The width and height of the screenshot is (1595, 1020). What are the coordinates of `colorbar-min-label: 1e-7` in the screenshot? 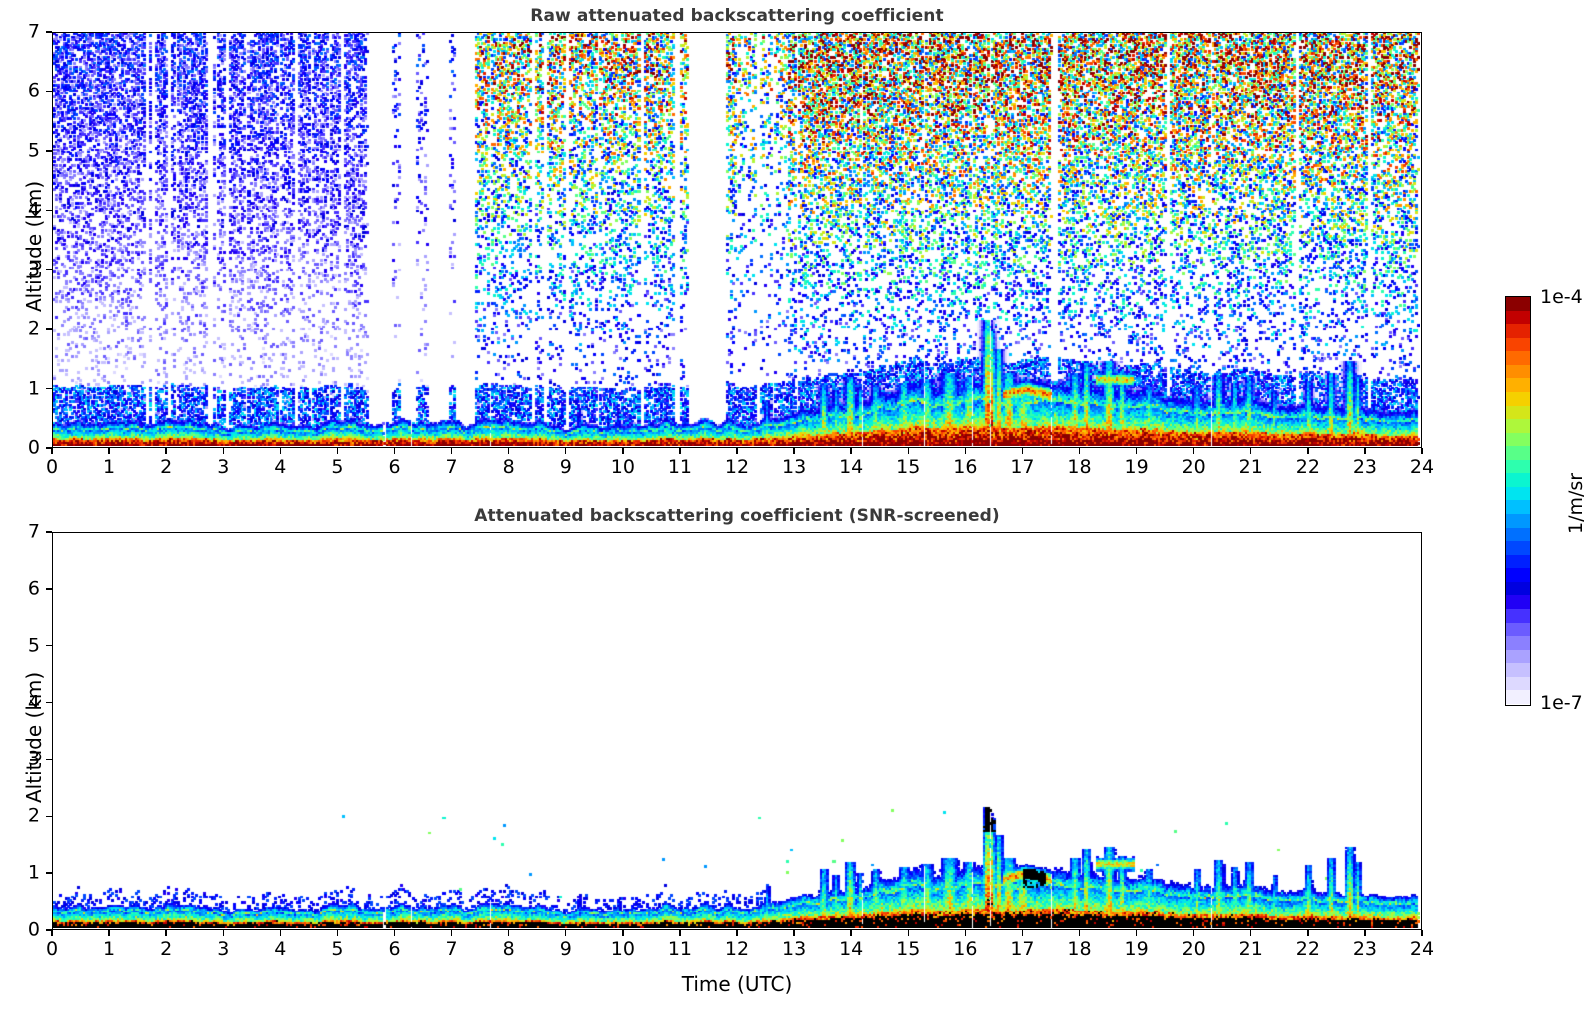 It's located at (1561, 703).